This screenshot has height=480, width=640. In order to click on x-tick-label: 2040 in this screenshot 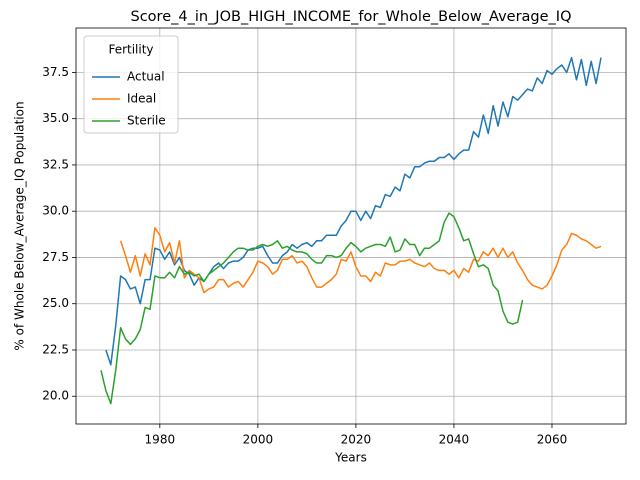, I will do `click(454, 440)`.